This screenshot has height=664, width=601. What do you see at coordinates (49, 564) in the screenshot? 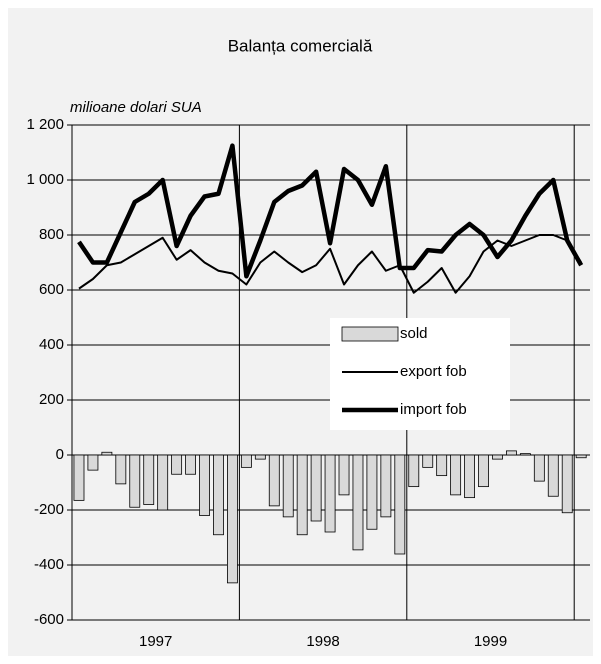
I see `y-tick-label: -400` at bounding box center [49, 564].